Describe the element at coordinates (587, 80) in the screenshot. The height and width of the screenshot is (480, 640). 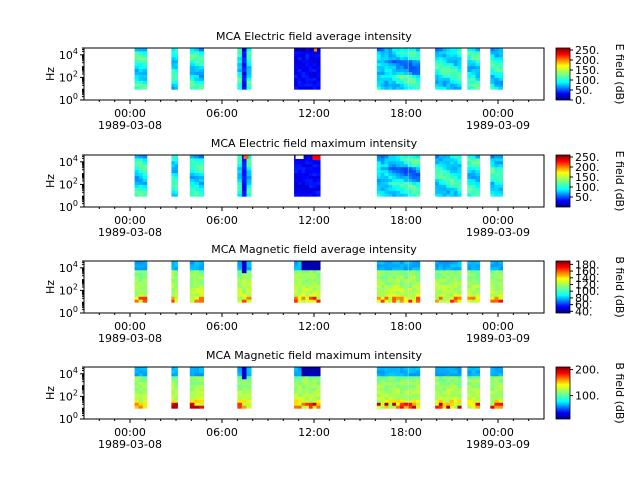
I see `colorbar-tick-label: 100.` at that location.